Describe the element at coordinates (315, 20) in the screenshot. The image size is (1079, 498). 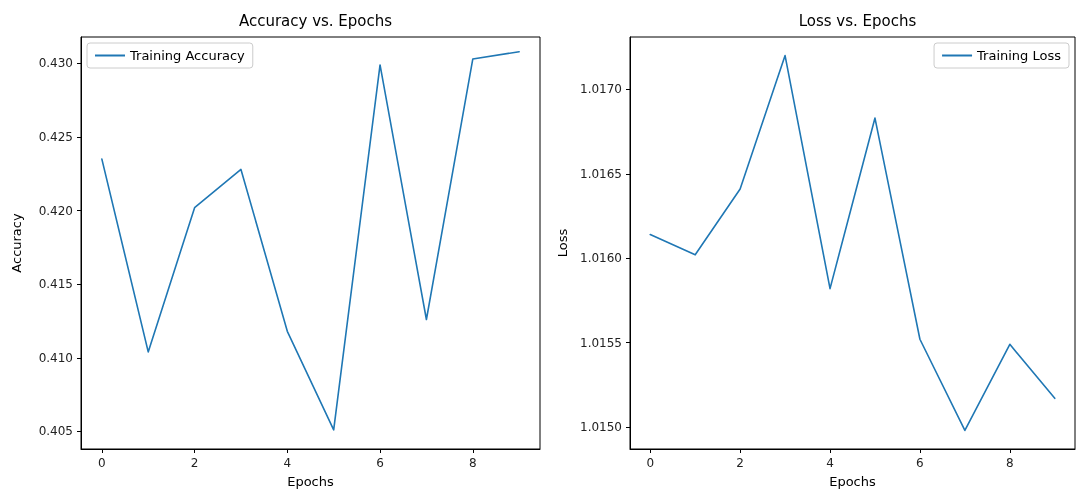
I see `chart-title: Accuracy vs. Epochs` at that location.